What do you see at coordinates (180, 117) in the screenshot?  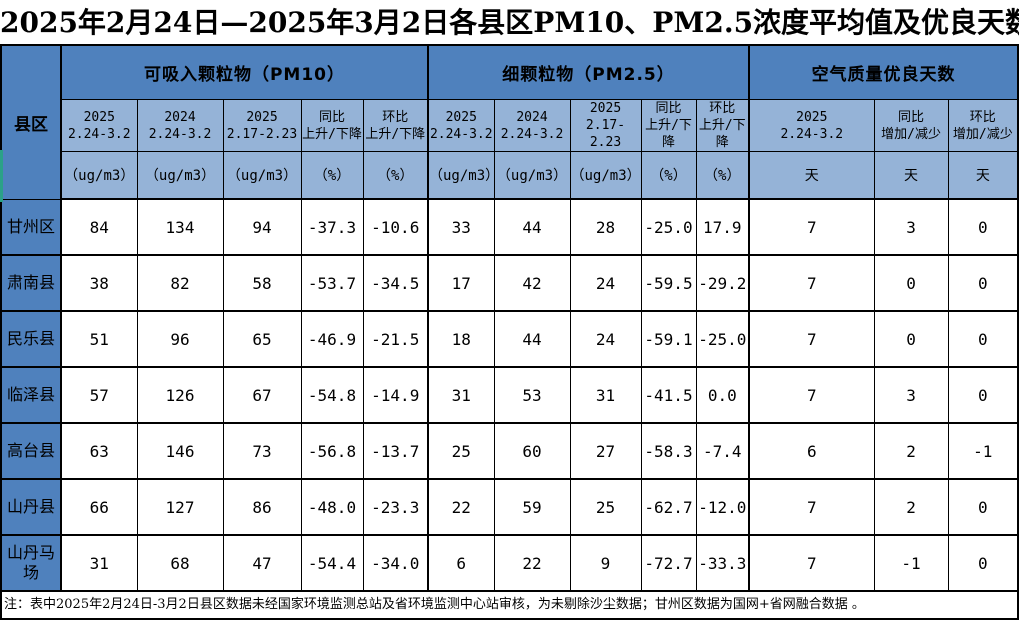 I see `column-header-line1: 2024` at bounding box center [180, 117].